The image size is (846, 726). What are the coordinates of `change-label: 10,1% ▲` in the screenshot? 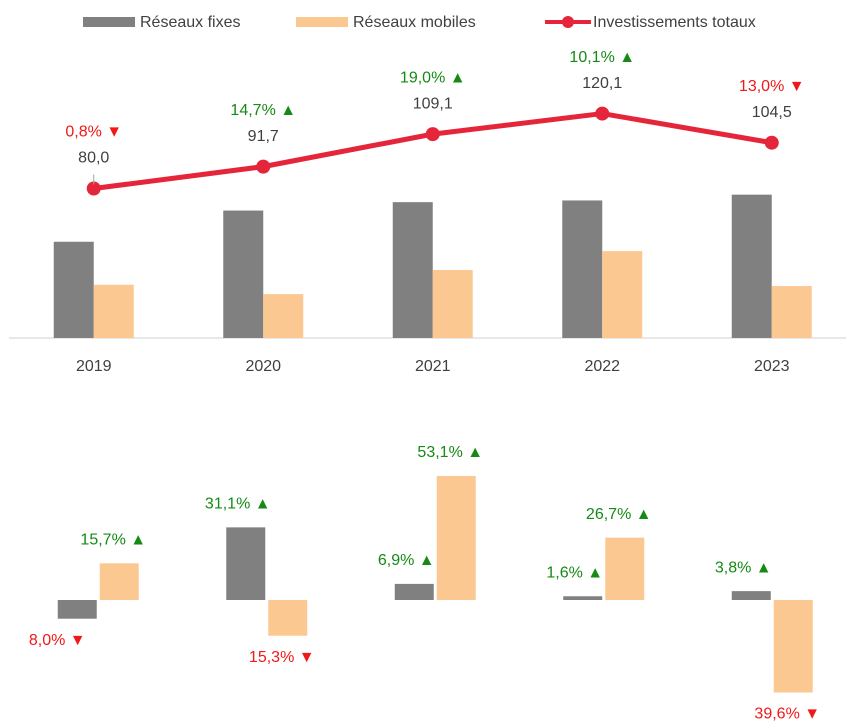 It's located at (602, 57).